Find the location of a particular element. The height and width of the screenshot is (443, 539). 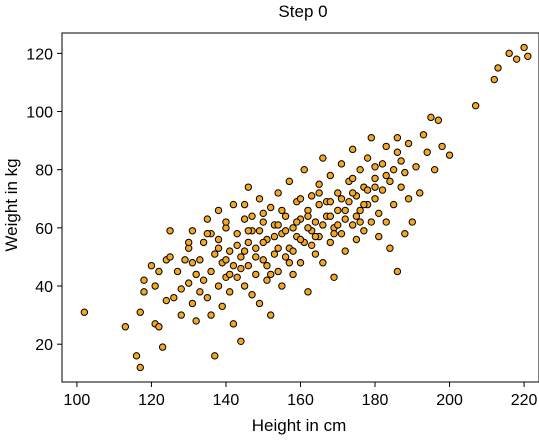

x-tick-label: 120 is located at coordinates (151, 400).